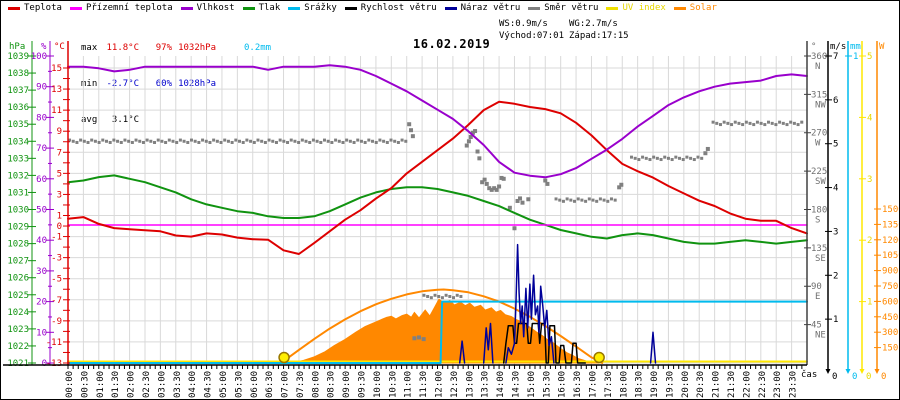  What do you see at coordinates (347, 384) in the screenshot?
I see `svg-text: 09:00` at bounding box center [347, 384].